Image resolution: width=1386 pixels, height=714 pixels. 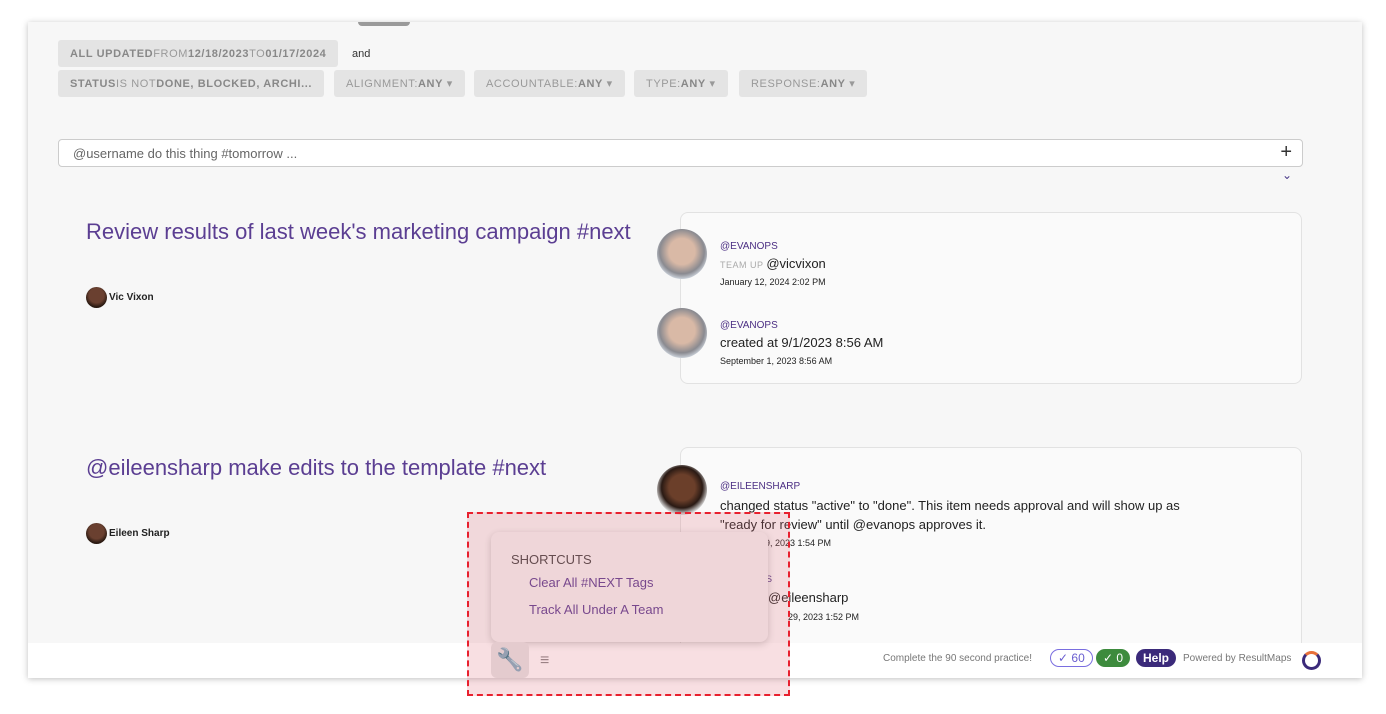 What do you see at coordinates (1237, 658) in the screenshot?
I see `powered-by: Powered by ResultMaps` at bounding box center [1237, 658].